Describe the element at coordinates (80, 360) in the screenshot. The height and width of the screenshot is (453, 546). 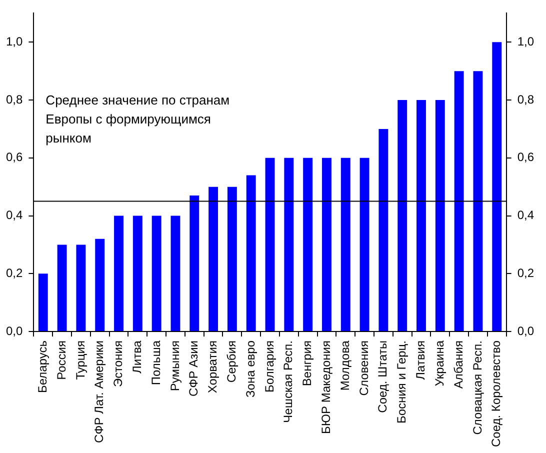
I see `x-tick-label: Турция` at that location.